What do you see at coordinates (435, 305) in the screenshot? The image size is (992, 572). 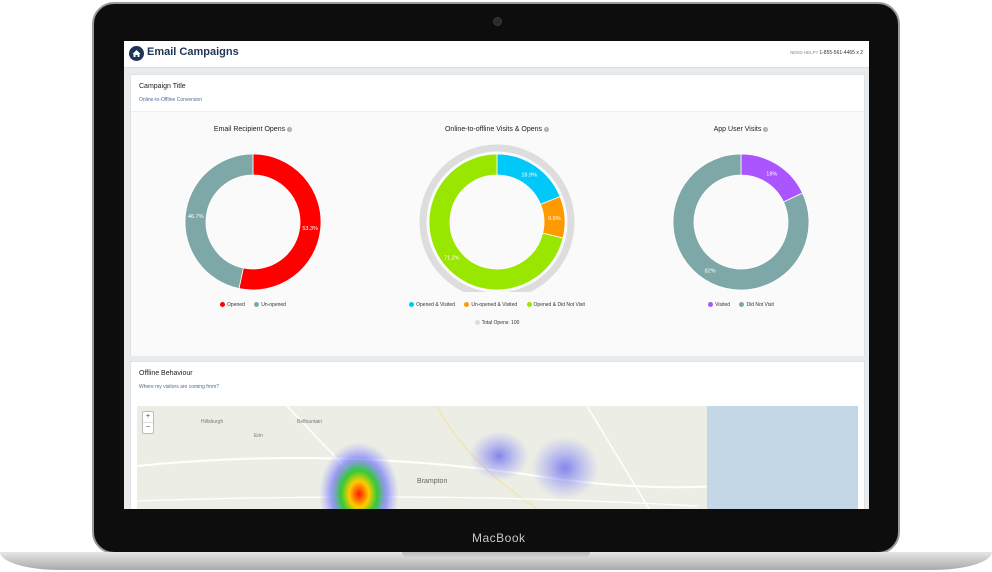 I see `legend-label: Opened & Visited` at bounding box center [435, 305].